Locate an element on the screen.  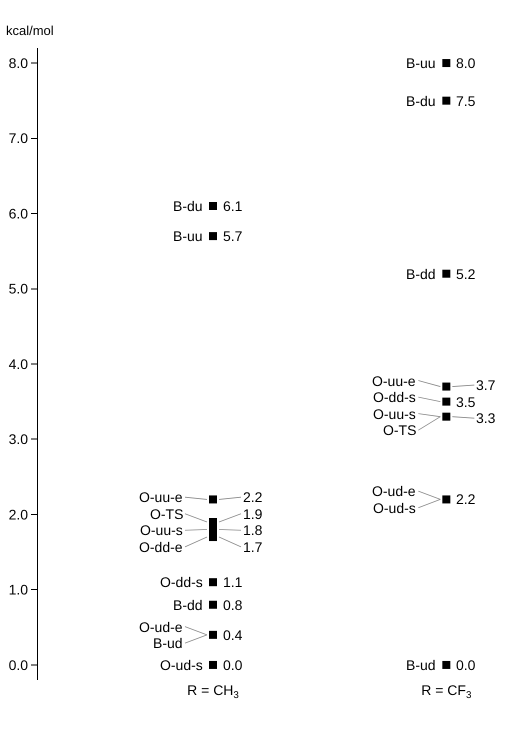
y-axis-title: kcal/mol is located at coordinates (30, 30).